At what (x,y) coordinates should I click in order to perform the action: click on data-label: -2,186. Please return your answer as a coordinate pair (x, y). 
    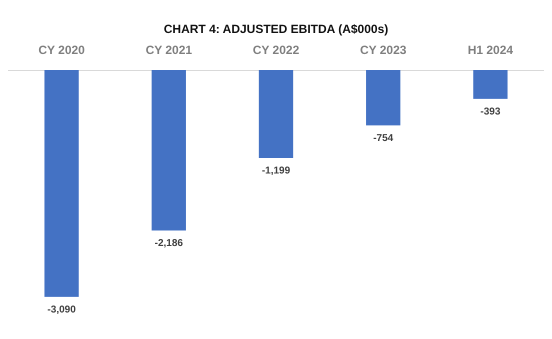
    Looking at the image, I should click on (169, 244).